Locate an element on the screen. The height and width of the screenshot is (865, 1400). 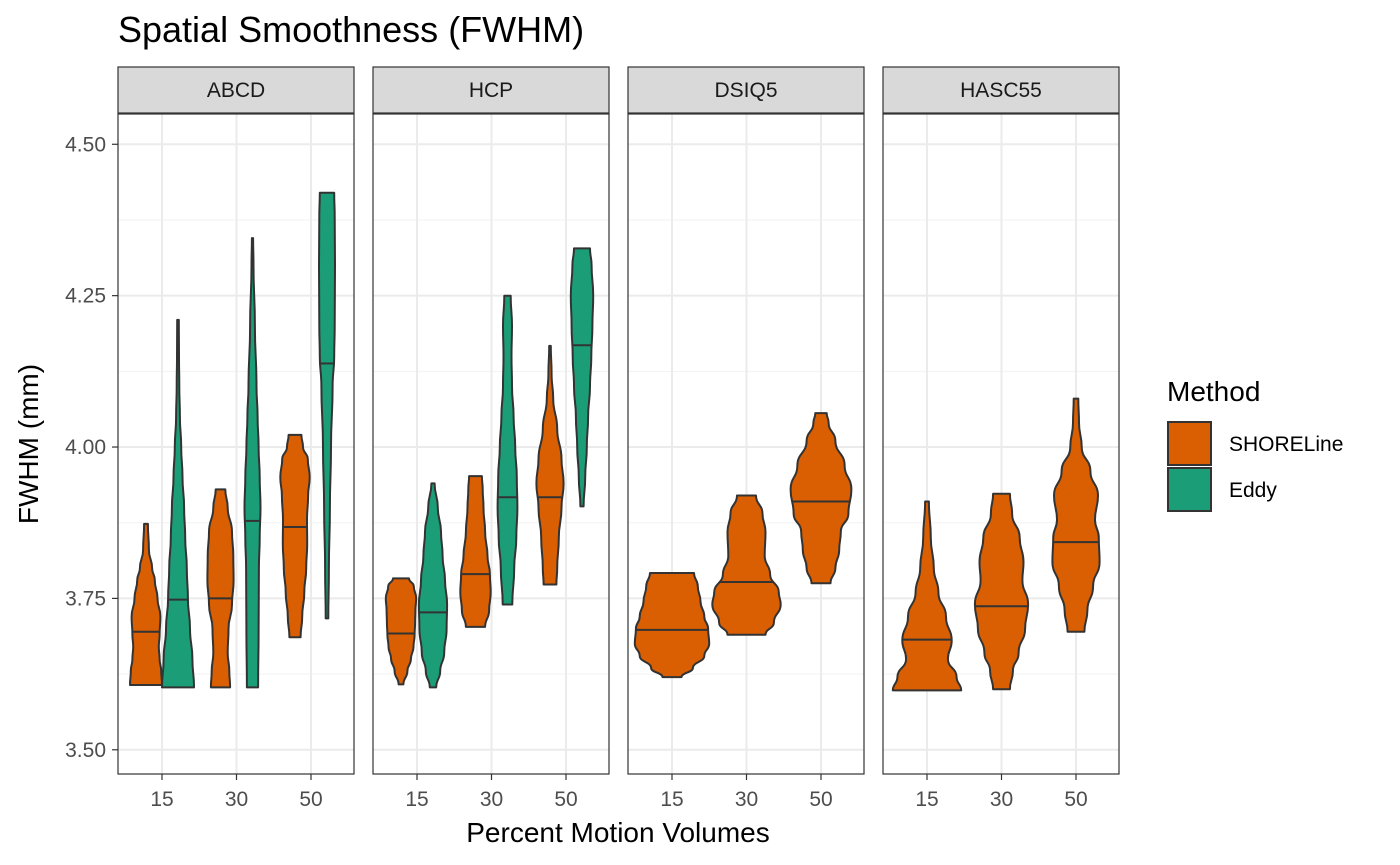
facet-label: ABCD is located at coordinates (236, 90).